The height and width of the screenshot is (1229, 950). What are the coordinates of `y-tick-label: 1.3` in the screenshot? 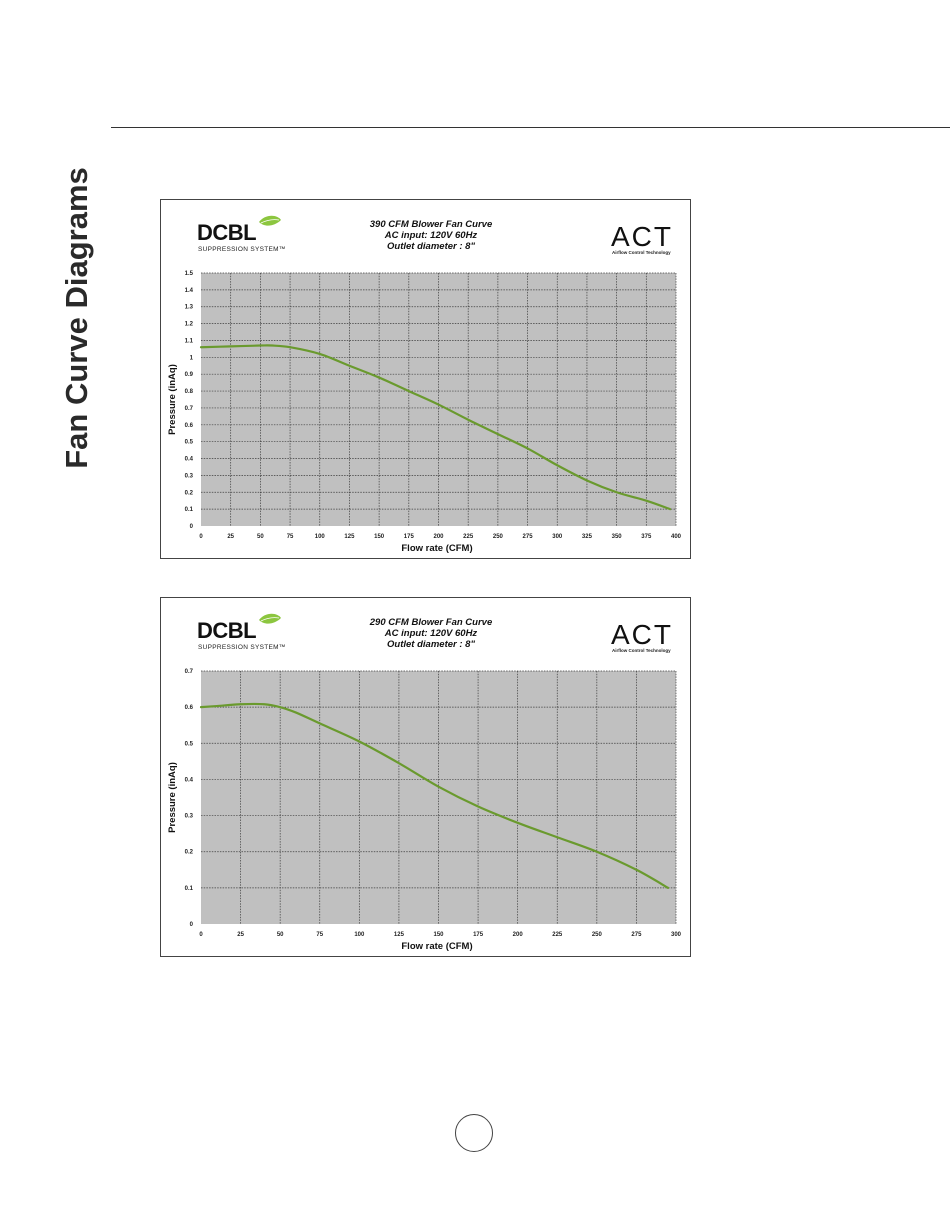 It's located at (189, 308).